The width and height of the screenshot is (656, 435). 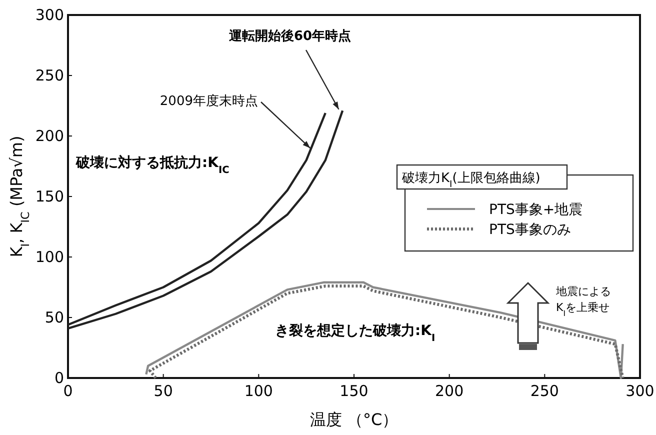 I want to click on annotation: 運転開始後60年時点, so click(x=290, y=36).